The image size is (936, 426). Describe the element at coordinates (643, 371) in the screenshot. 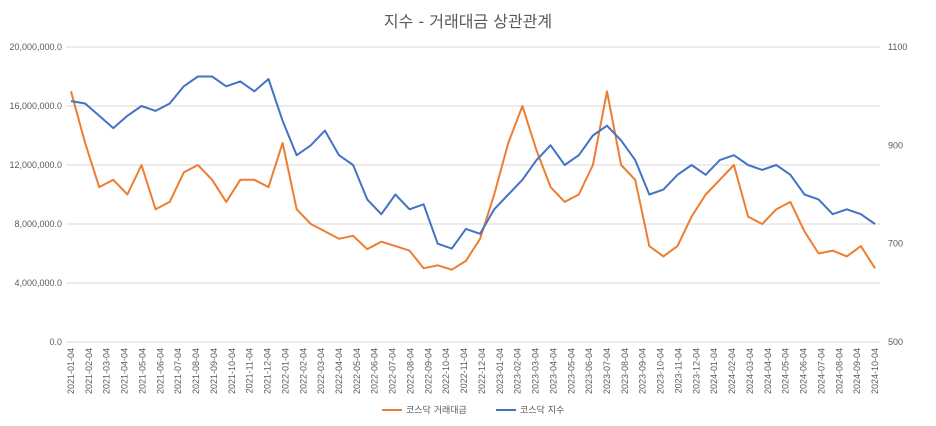

I see `x-tick-label: 2023-09-04` at that location.